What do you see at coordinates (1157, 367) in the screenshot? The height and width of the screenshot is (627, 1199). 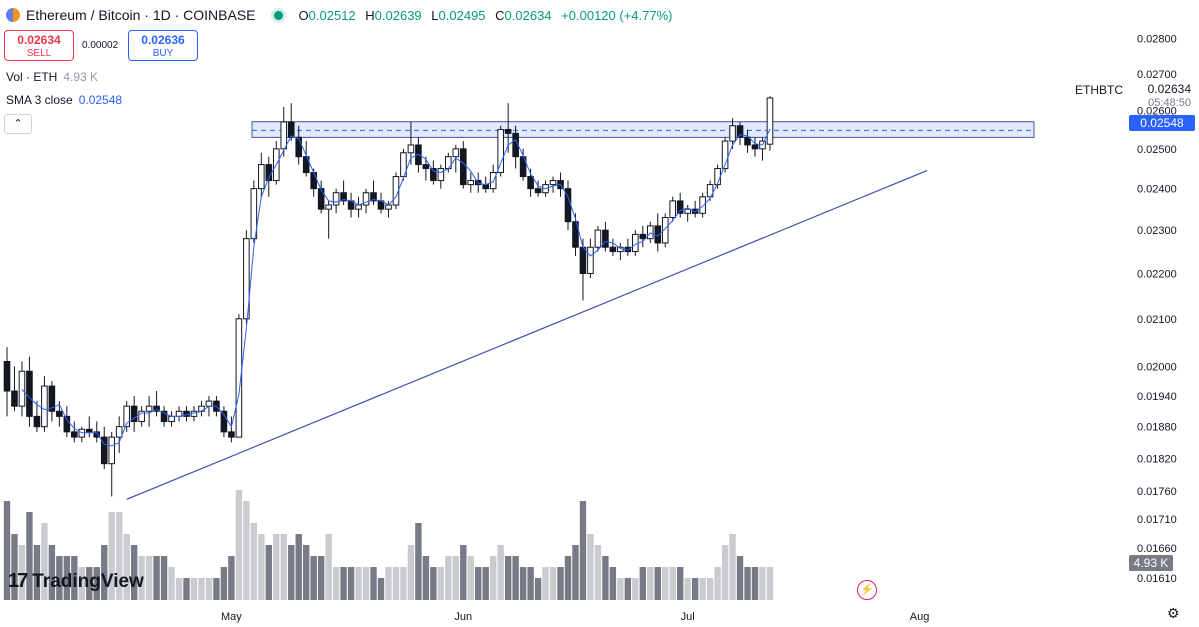 I see `price-tick-label: 0.02000` at bounding box center [1157, 367].